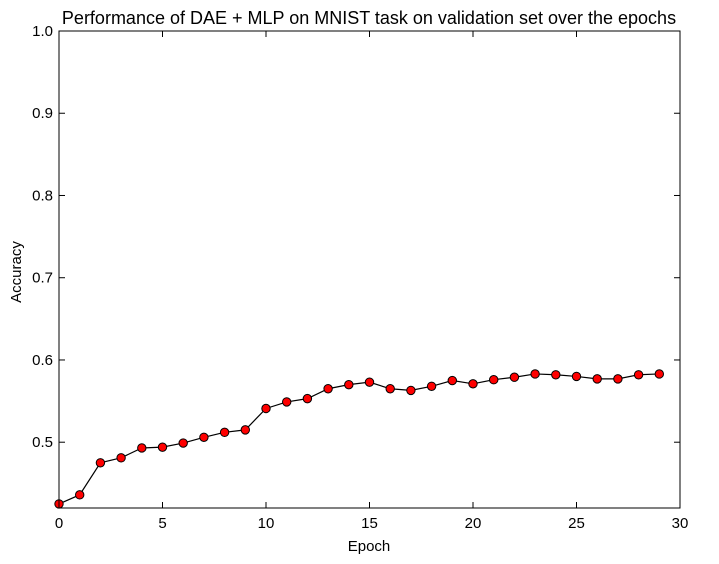 The width and height of the screenshot is (719, 564). I want to click on y-tick-label: 0.7, so click(42, 278).